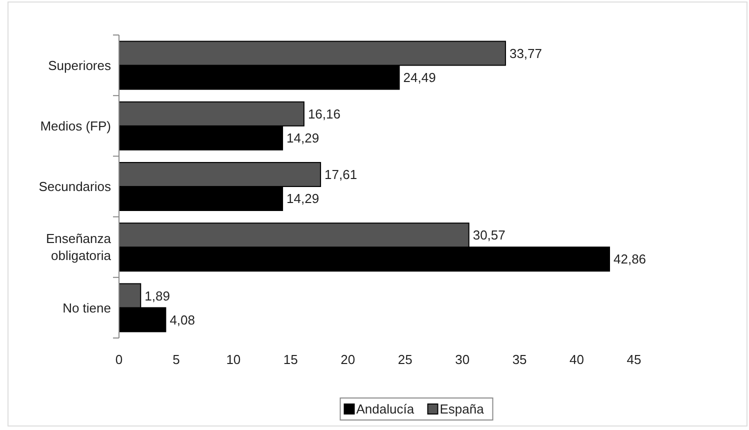 This screenshot has width=749, height=430. I want to click on x-tick-label: 35, so click(519, 359).